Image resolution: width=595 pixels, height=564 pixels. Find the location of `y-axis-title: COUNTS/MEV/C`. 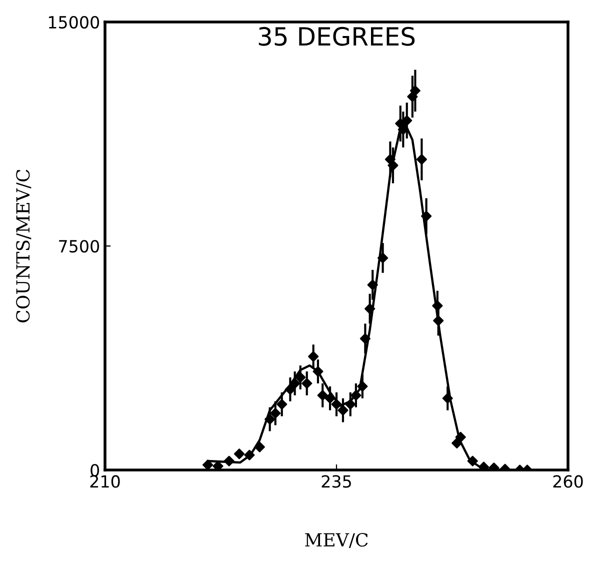

y-axis-title: COUNTS/MEV/C is located at coordinates (24, 246).